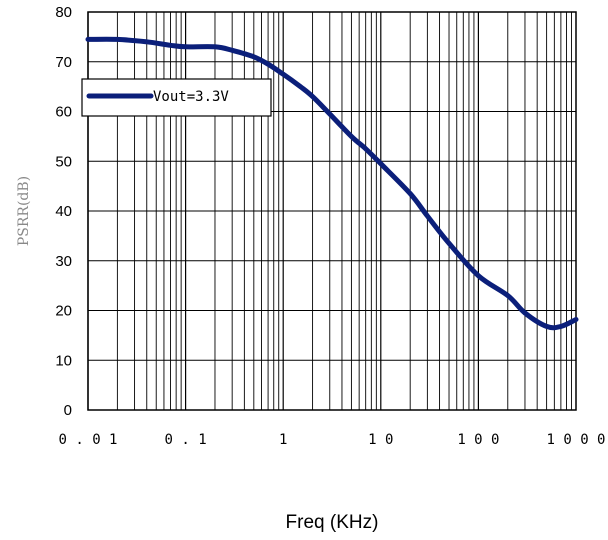 Image resolution: width=608 pixels, height=540 pixels. I want to click on x-axis-ticks: 0 . 0 1 0 . 1 1 1 0 1 0 0 1 0 0 0, so click(331, 440).